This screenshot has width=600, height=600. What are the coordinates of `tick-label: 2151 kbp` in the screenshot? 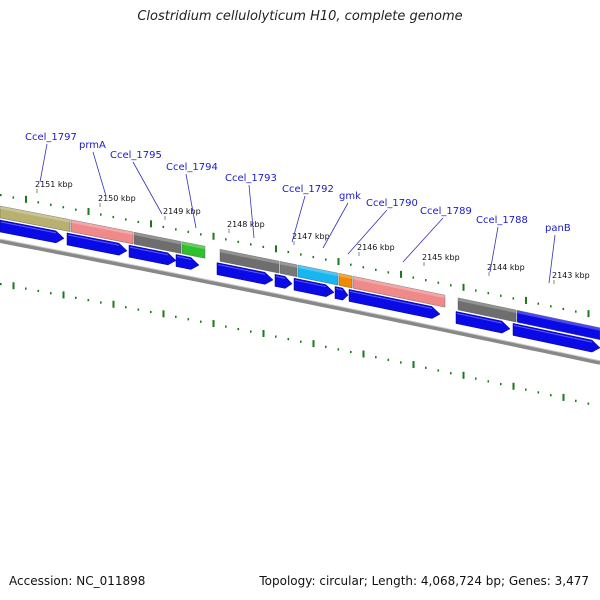 It's located at (54, 184).